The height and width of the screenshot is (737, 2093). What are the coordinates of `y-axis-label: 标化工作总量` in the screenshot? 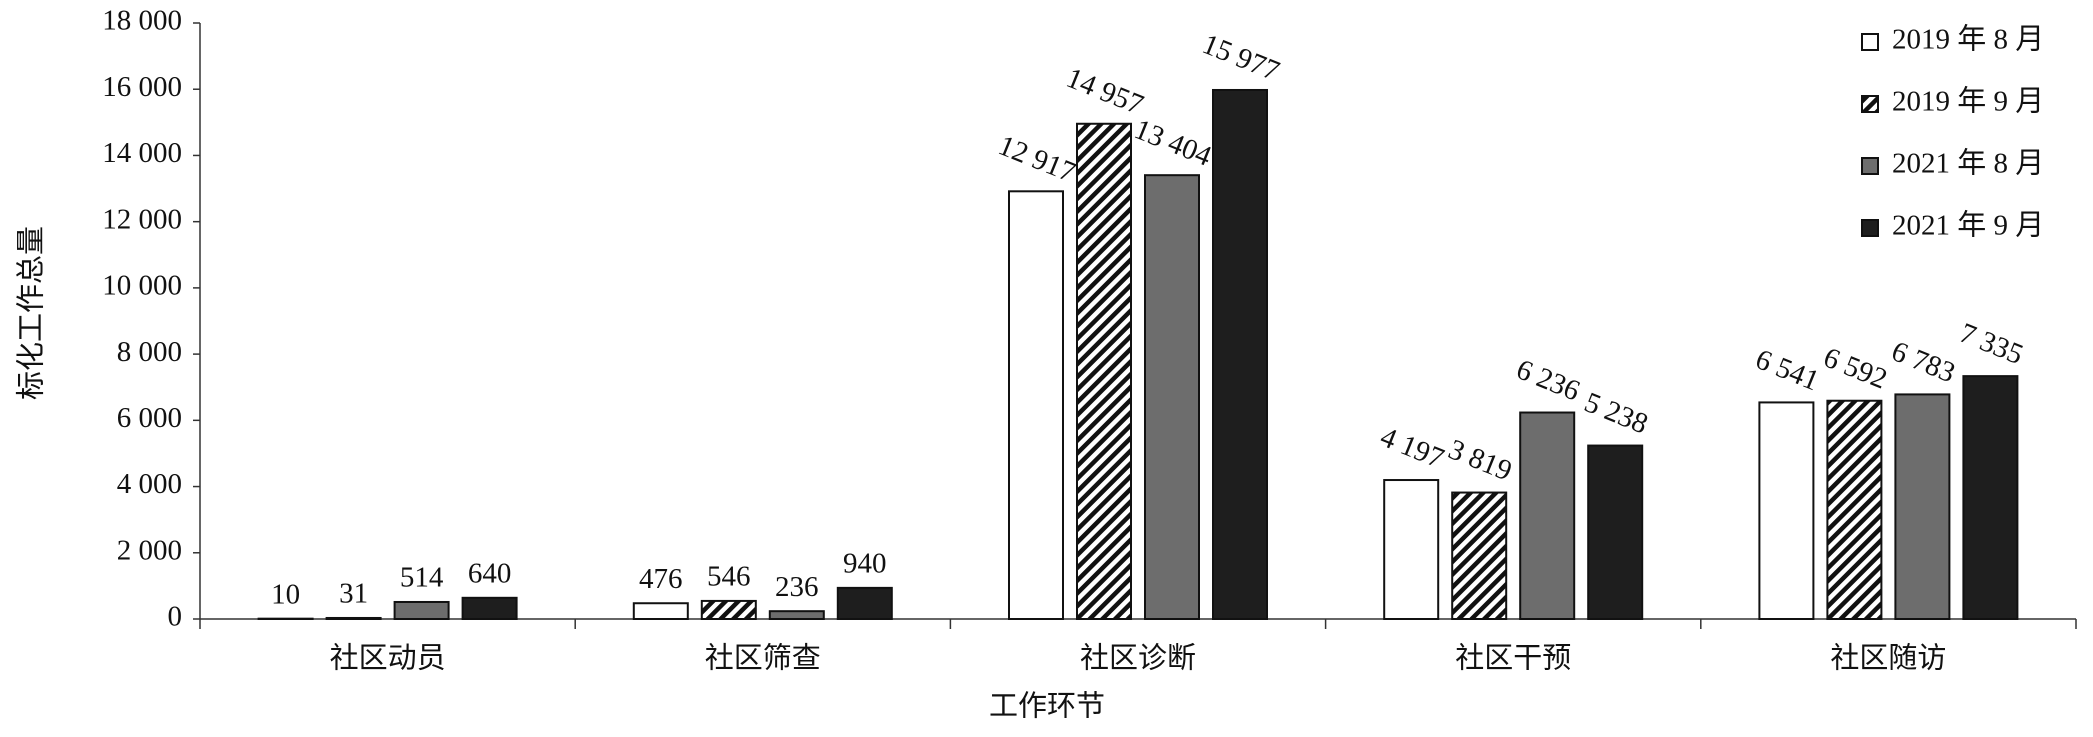 It's located at (31, 313).